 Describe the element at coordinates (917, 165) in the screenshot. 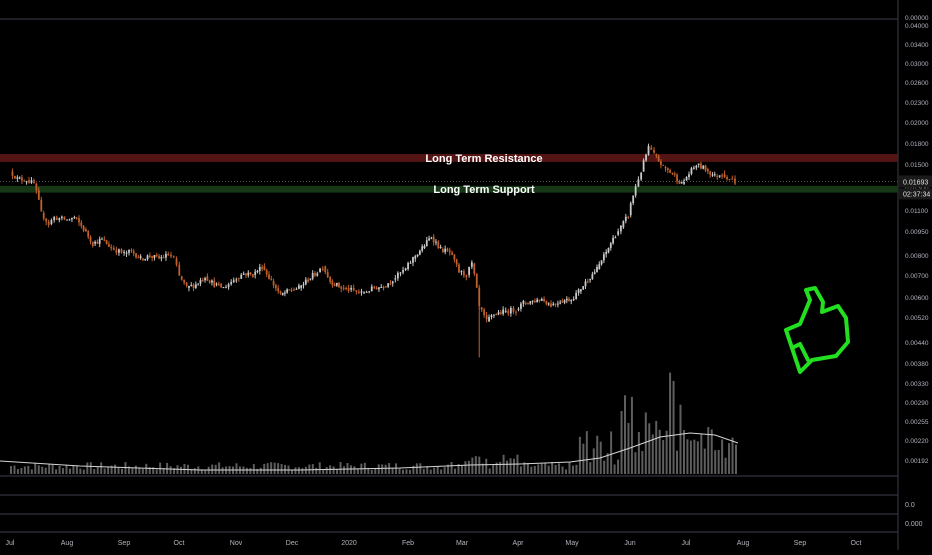

I see `price-tick-label: 0.01500` at that location.